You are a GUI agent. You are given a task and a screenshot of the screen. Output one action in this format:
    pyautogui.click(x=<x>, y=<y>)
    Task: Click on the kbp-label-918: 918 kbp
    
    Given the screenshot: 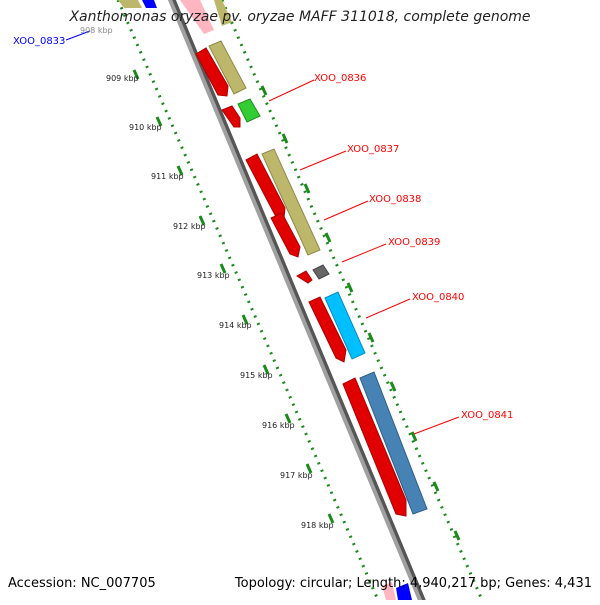 What is the action you would take?
    pyautogui.click(x=317, y=525)
    